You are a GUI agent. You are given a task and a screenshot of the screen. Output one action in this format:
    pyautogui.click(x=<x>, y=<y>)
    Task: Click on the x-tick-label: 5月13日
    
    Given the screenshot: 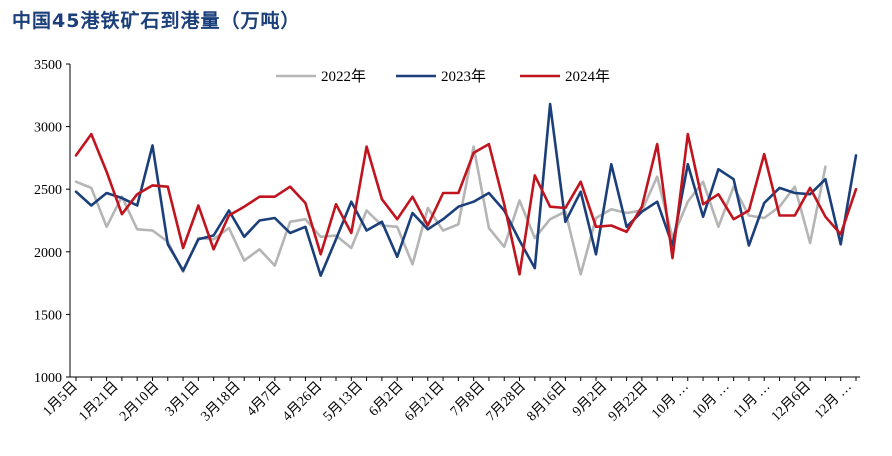 What is the action you would take?
    pyautogui.click(x=343, y=402)
    